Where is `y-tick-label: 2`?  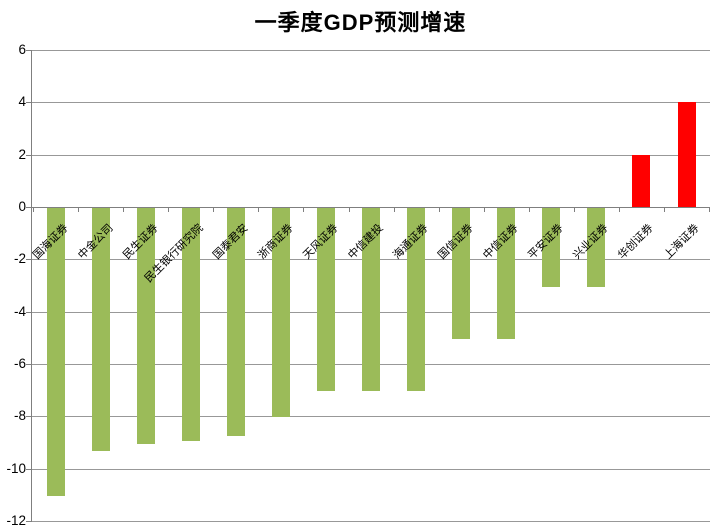
y-tick-label: 2 is located at coordinates (22, 154).